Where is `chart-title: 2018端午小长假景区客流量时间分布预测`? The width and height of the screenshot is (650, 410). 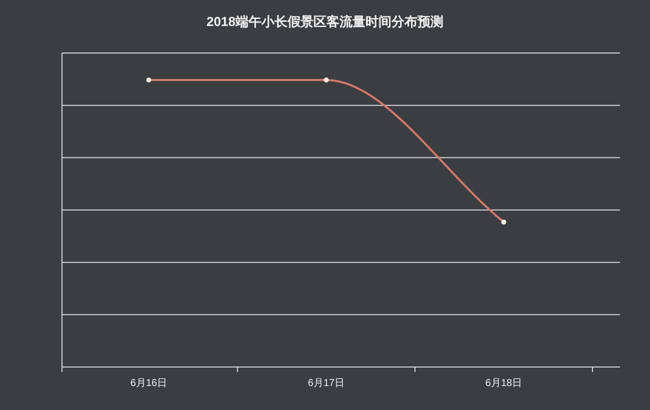
chart-title: 2018端午小长假景区客流量时间分布预测 is located at coordinates (325, 21).